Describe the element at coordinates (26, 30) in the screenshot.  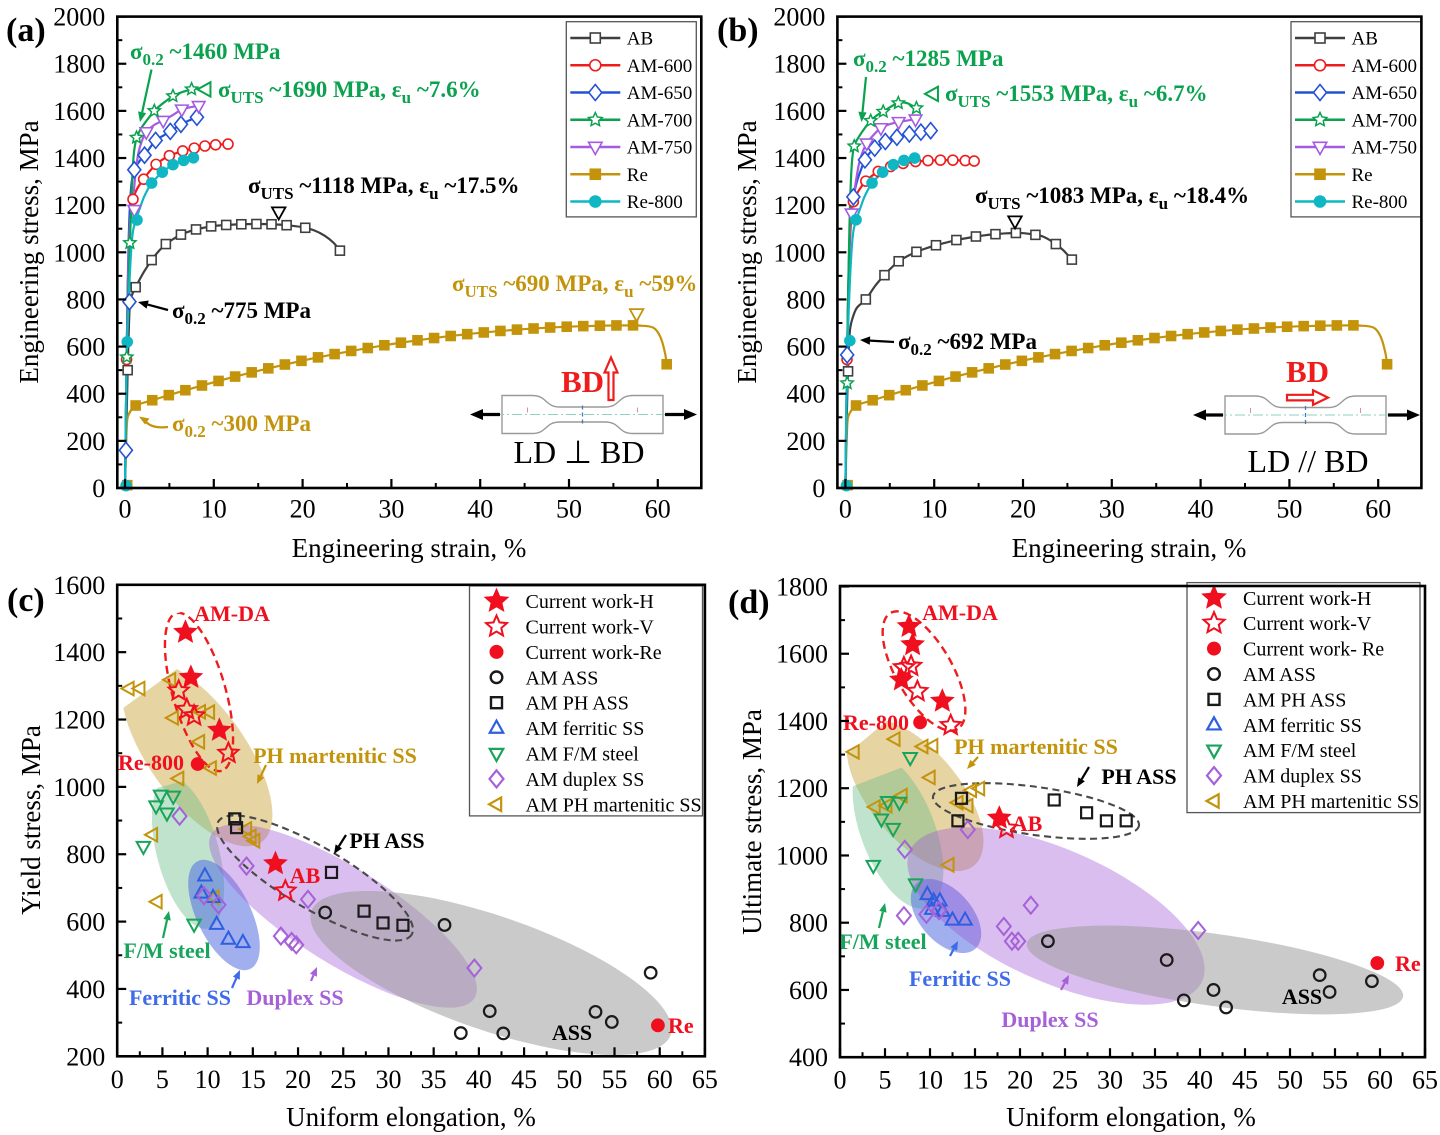
I see `svg-text: (a)` at that location.